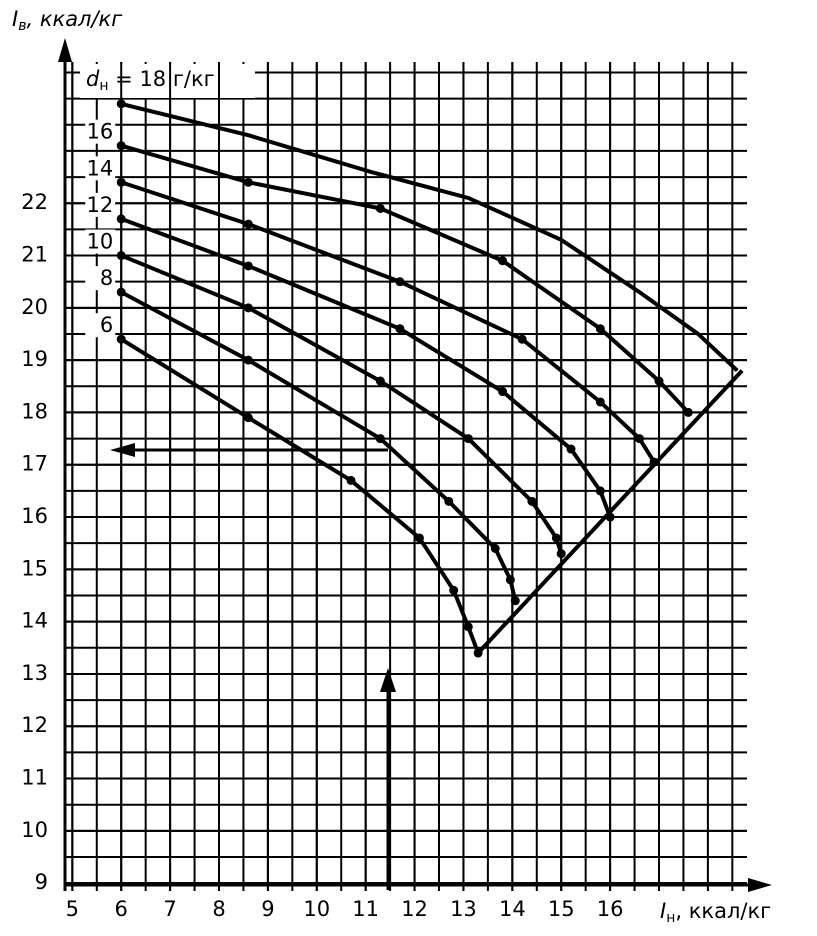 This screenshot has height=936, width=817. I want to click on x-tick-label: 6, so click(121, 909).